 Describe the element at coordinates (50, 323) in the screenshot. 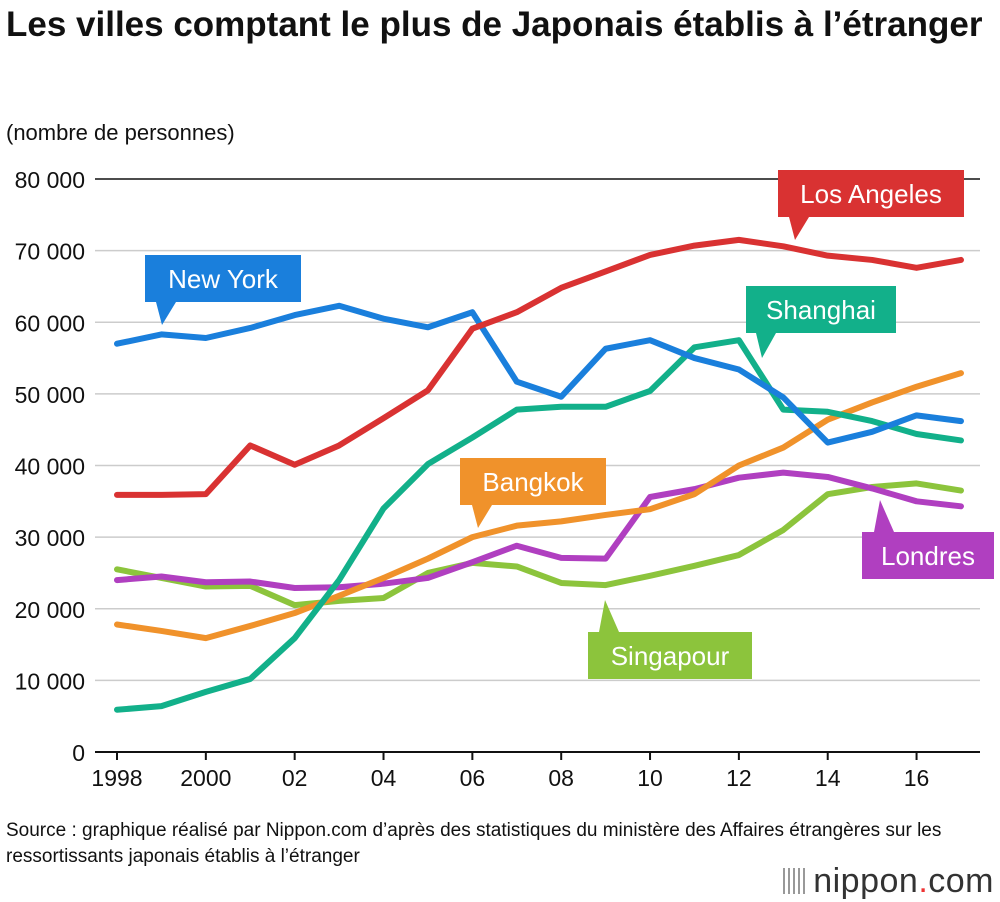

I see `y-tick-label: 60 000` at that location.